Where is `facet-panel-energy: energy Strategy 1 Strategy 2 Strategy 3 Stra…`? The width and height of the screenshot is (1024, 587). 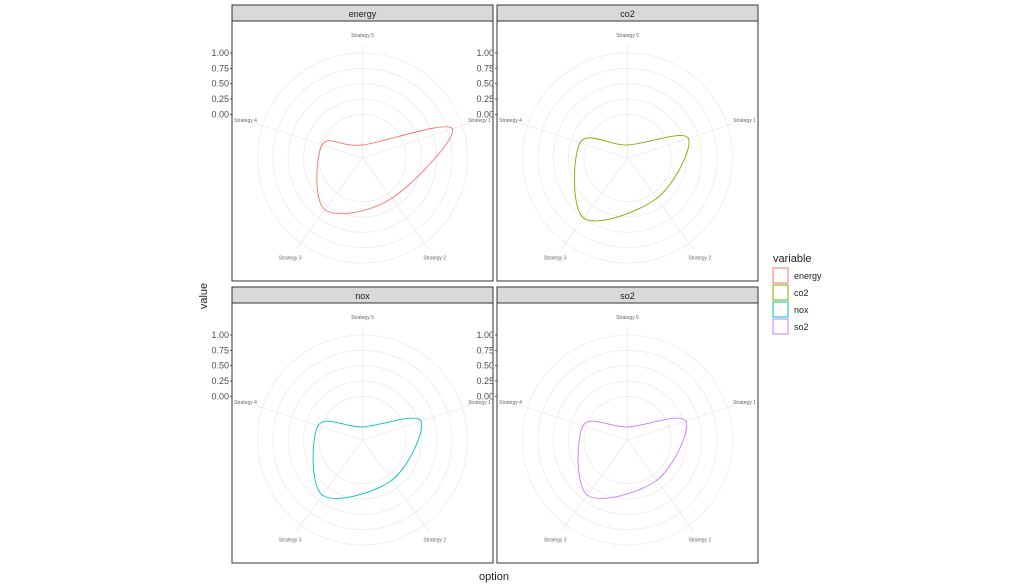 facet-panel-energy: energy Strategy 1 Strategy 2 Strategy 3 Stra… is located at coordinates (352, 143).